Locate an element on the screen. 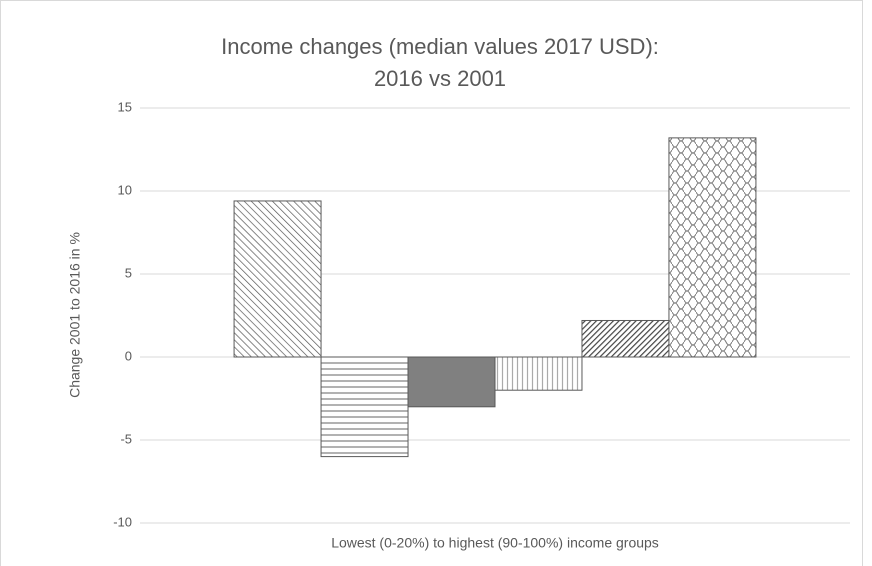  y-tick-label: -5 is located at coordinates (126, 438).